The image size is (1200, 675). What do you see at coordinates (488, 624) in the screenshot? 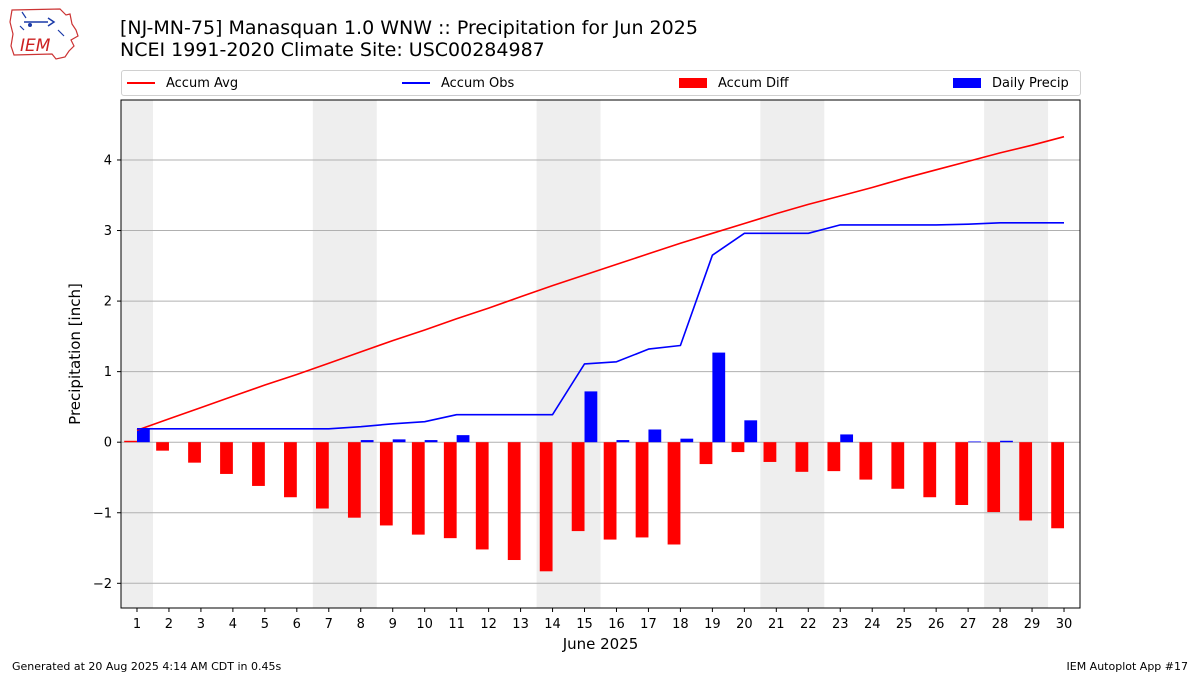
I see `x-tick-label: 12` at bounding box center [488, 624].